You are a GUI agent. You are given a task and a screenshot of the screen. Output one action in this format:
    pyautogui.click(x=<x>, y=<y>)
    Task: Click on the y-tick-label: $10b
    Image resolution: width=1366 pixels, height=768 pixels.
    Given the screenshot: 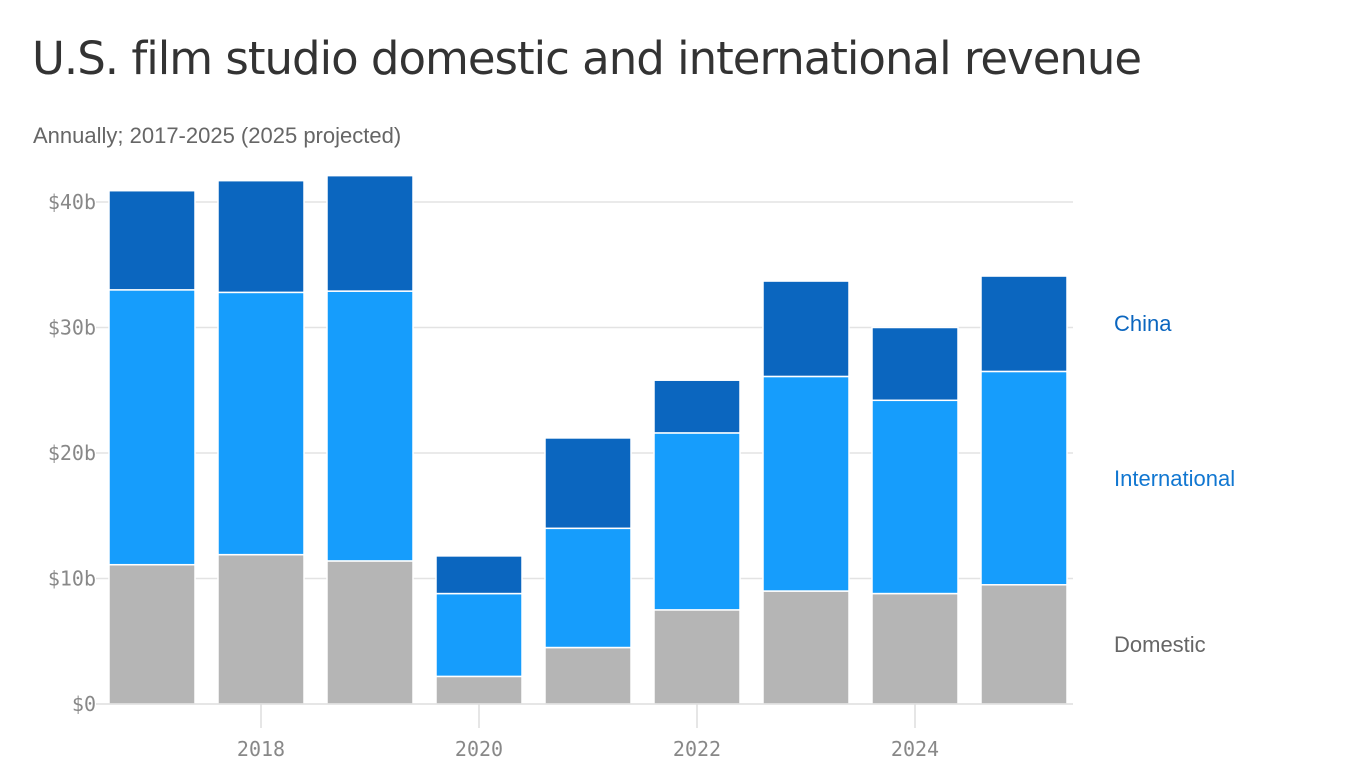 What is the action you would take?
    pyautogui.click(x=72, y=579)
    